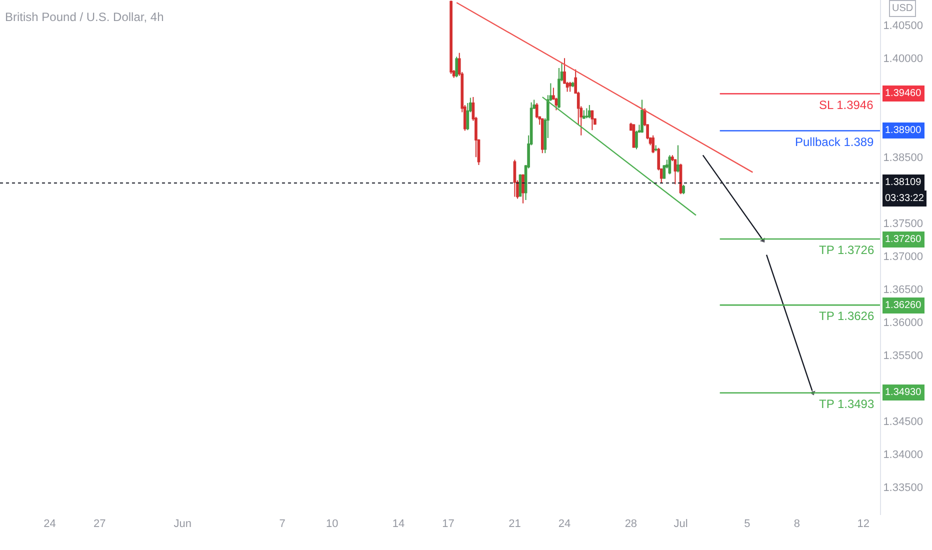 This screenshot has width=932, height=550. I want to click on ref-line-label: TP 1.3493, so click(846, 404).